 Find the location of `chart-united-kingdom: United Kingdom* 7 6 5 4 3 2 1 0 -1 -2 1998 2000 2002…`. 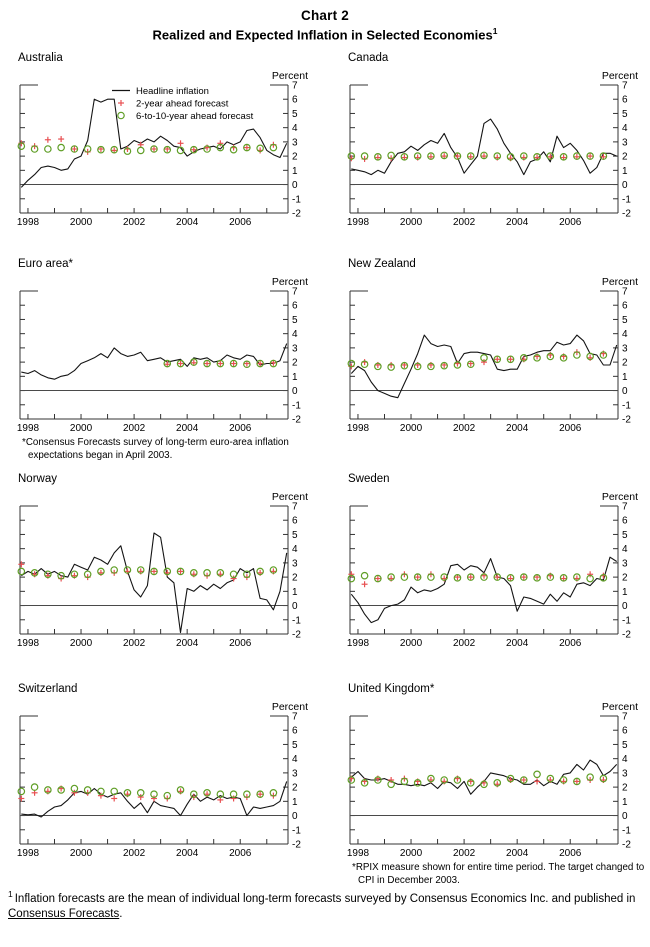

chart-united-kingdom: United Kingdom* 7 6 5 4 3 2 1 0 -1 -2 1998 2000 2002… is located at coordinates (498, 784).